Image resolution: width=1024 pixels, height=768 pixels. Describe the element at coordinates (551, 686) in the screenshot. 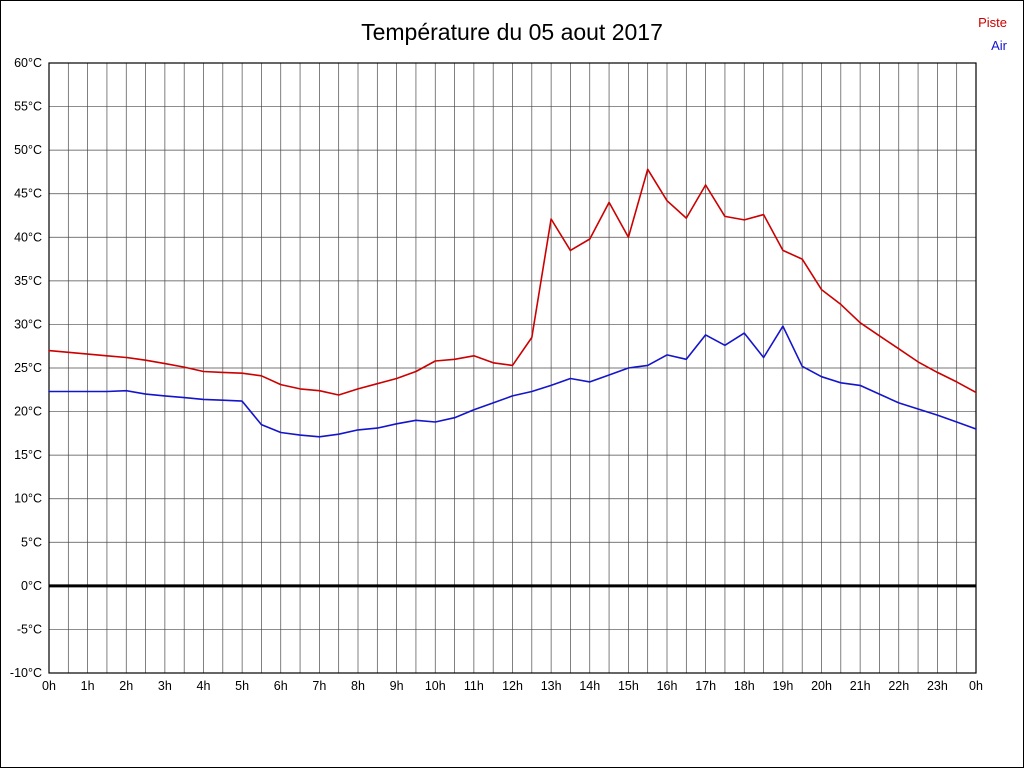

I see `x-axis-tick-label: 13h` at that location.